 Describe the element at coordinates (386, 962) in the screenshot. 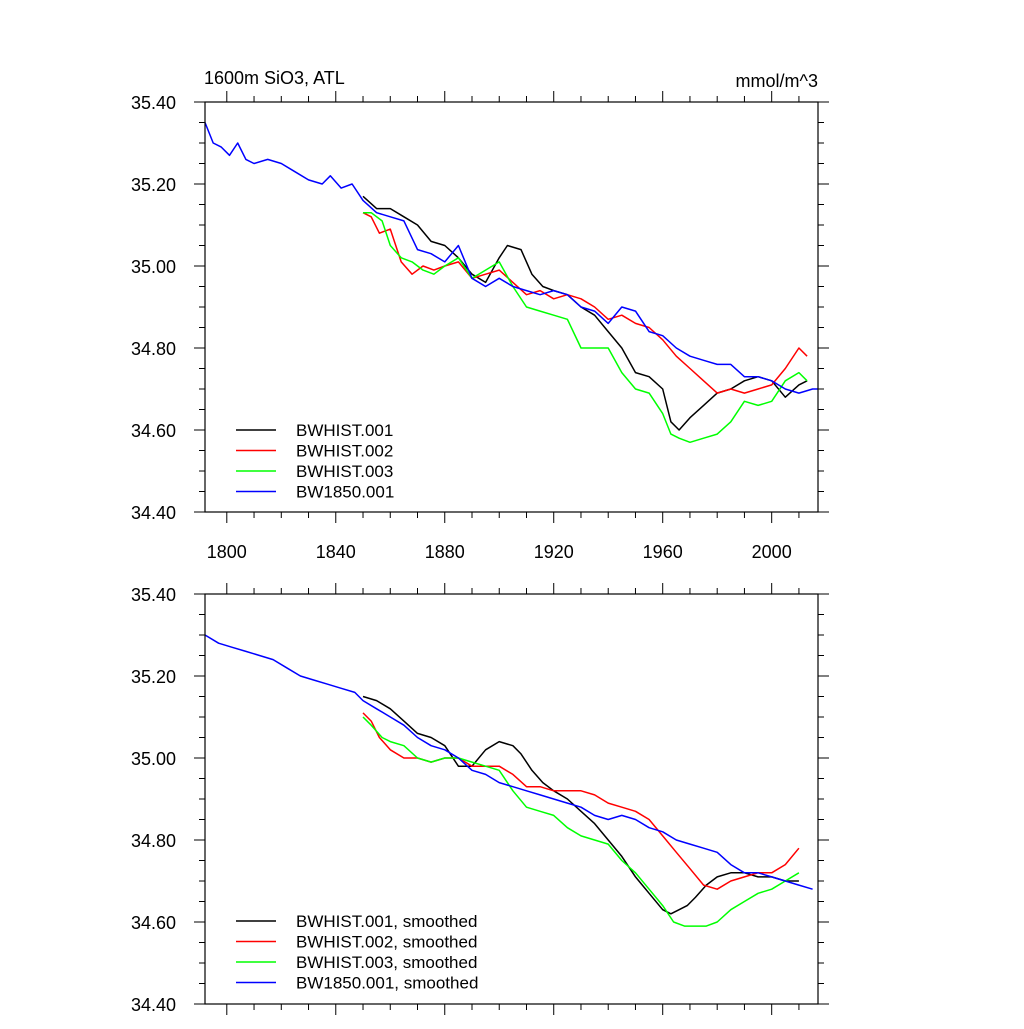

I see `legend-label: BWHIST.003, smoothed` at that location.